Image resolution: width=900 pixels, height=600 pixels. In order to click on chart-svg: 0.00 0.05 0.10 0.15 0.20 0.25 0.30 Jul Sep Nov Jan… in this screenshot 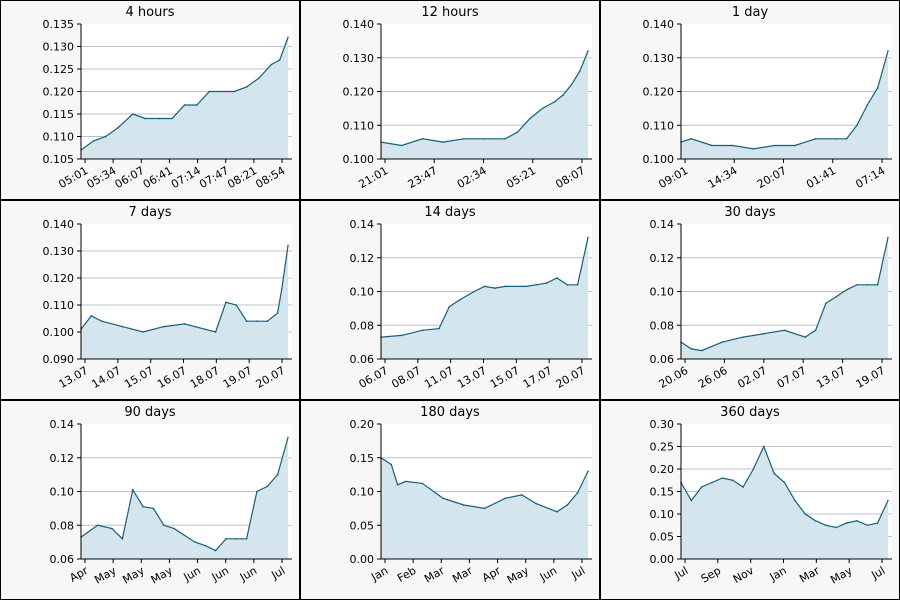, I will do `click(771, 496)`.